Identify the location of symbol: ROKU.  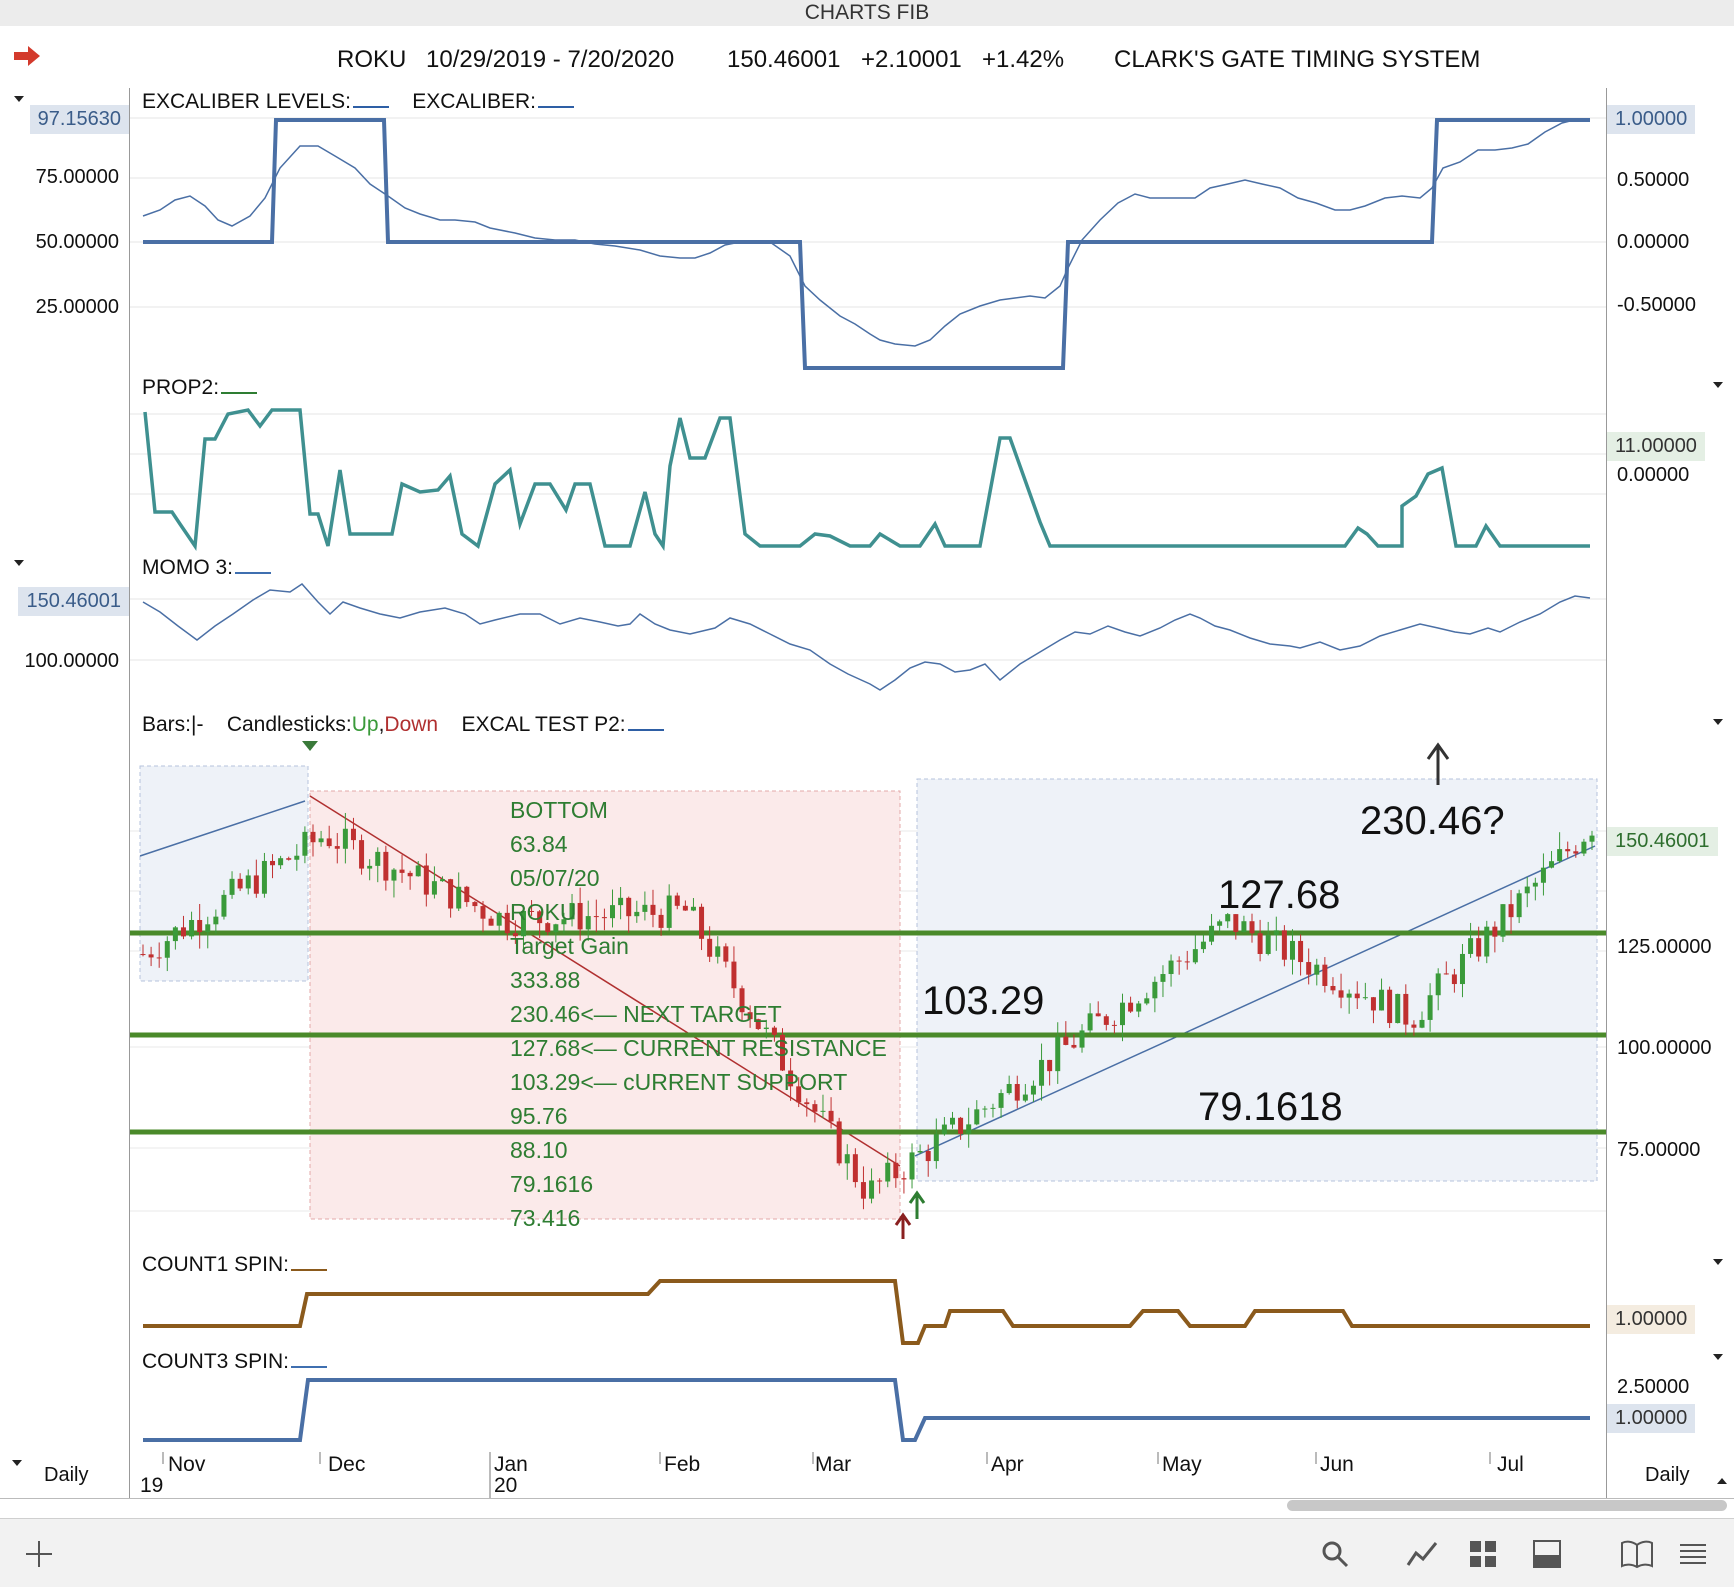
(372, 59).